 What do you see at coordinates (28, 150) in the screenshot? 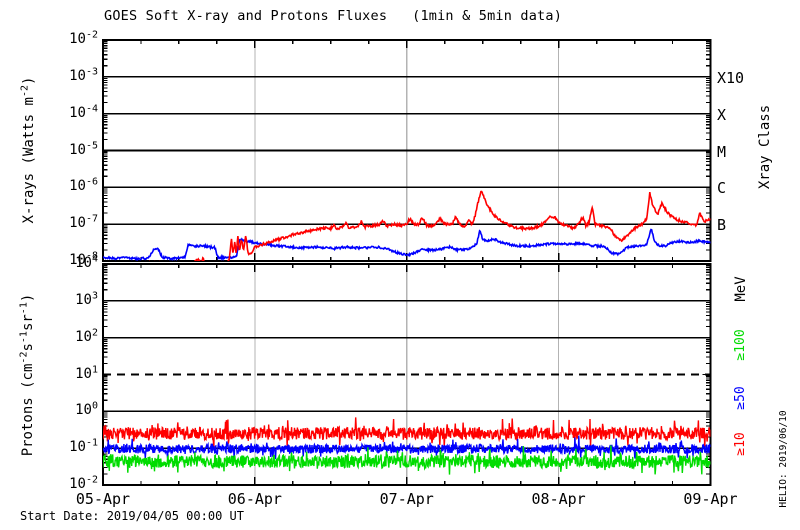
I see `xray-axis-title: X-rays (Watts m-2)` at bounding box center [28, 150].